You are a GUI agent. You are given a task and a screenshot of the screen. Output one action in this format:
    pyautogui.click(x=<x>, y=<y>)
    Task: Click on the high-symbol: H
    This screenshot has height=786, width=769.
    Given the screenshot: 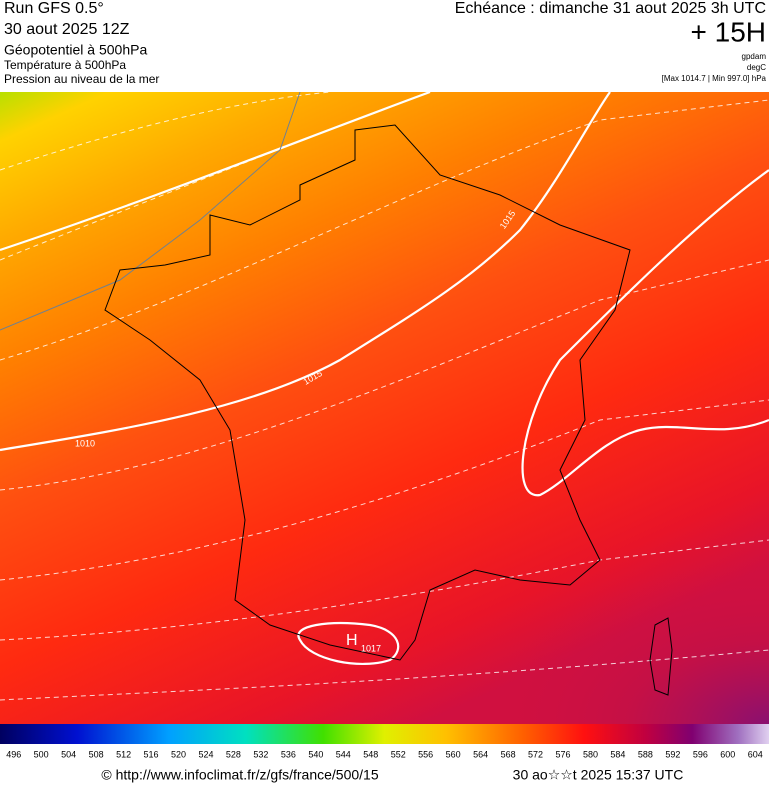 What is the action you would take?
    pyautogui.click(x=352, y=640)
    